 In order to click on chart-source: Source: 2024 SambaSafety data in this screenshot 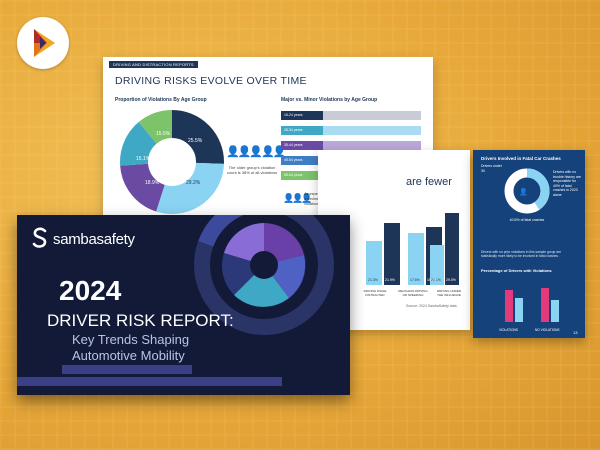, I will do `click(431, 306)`.